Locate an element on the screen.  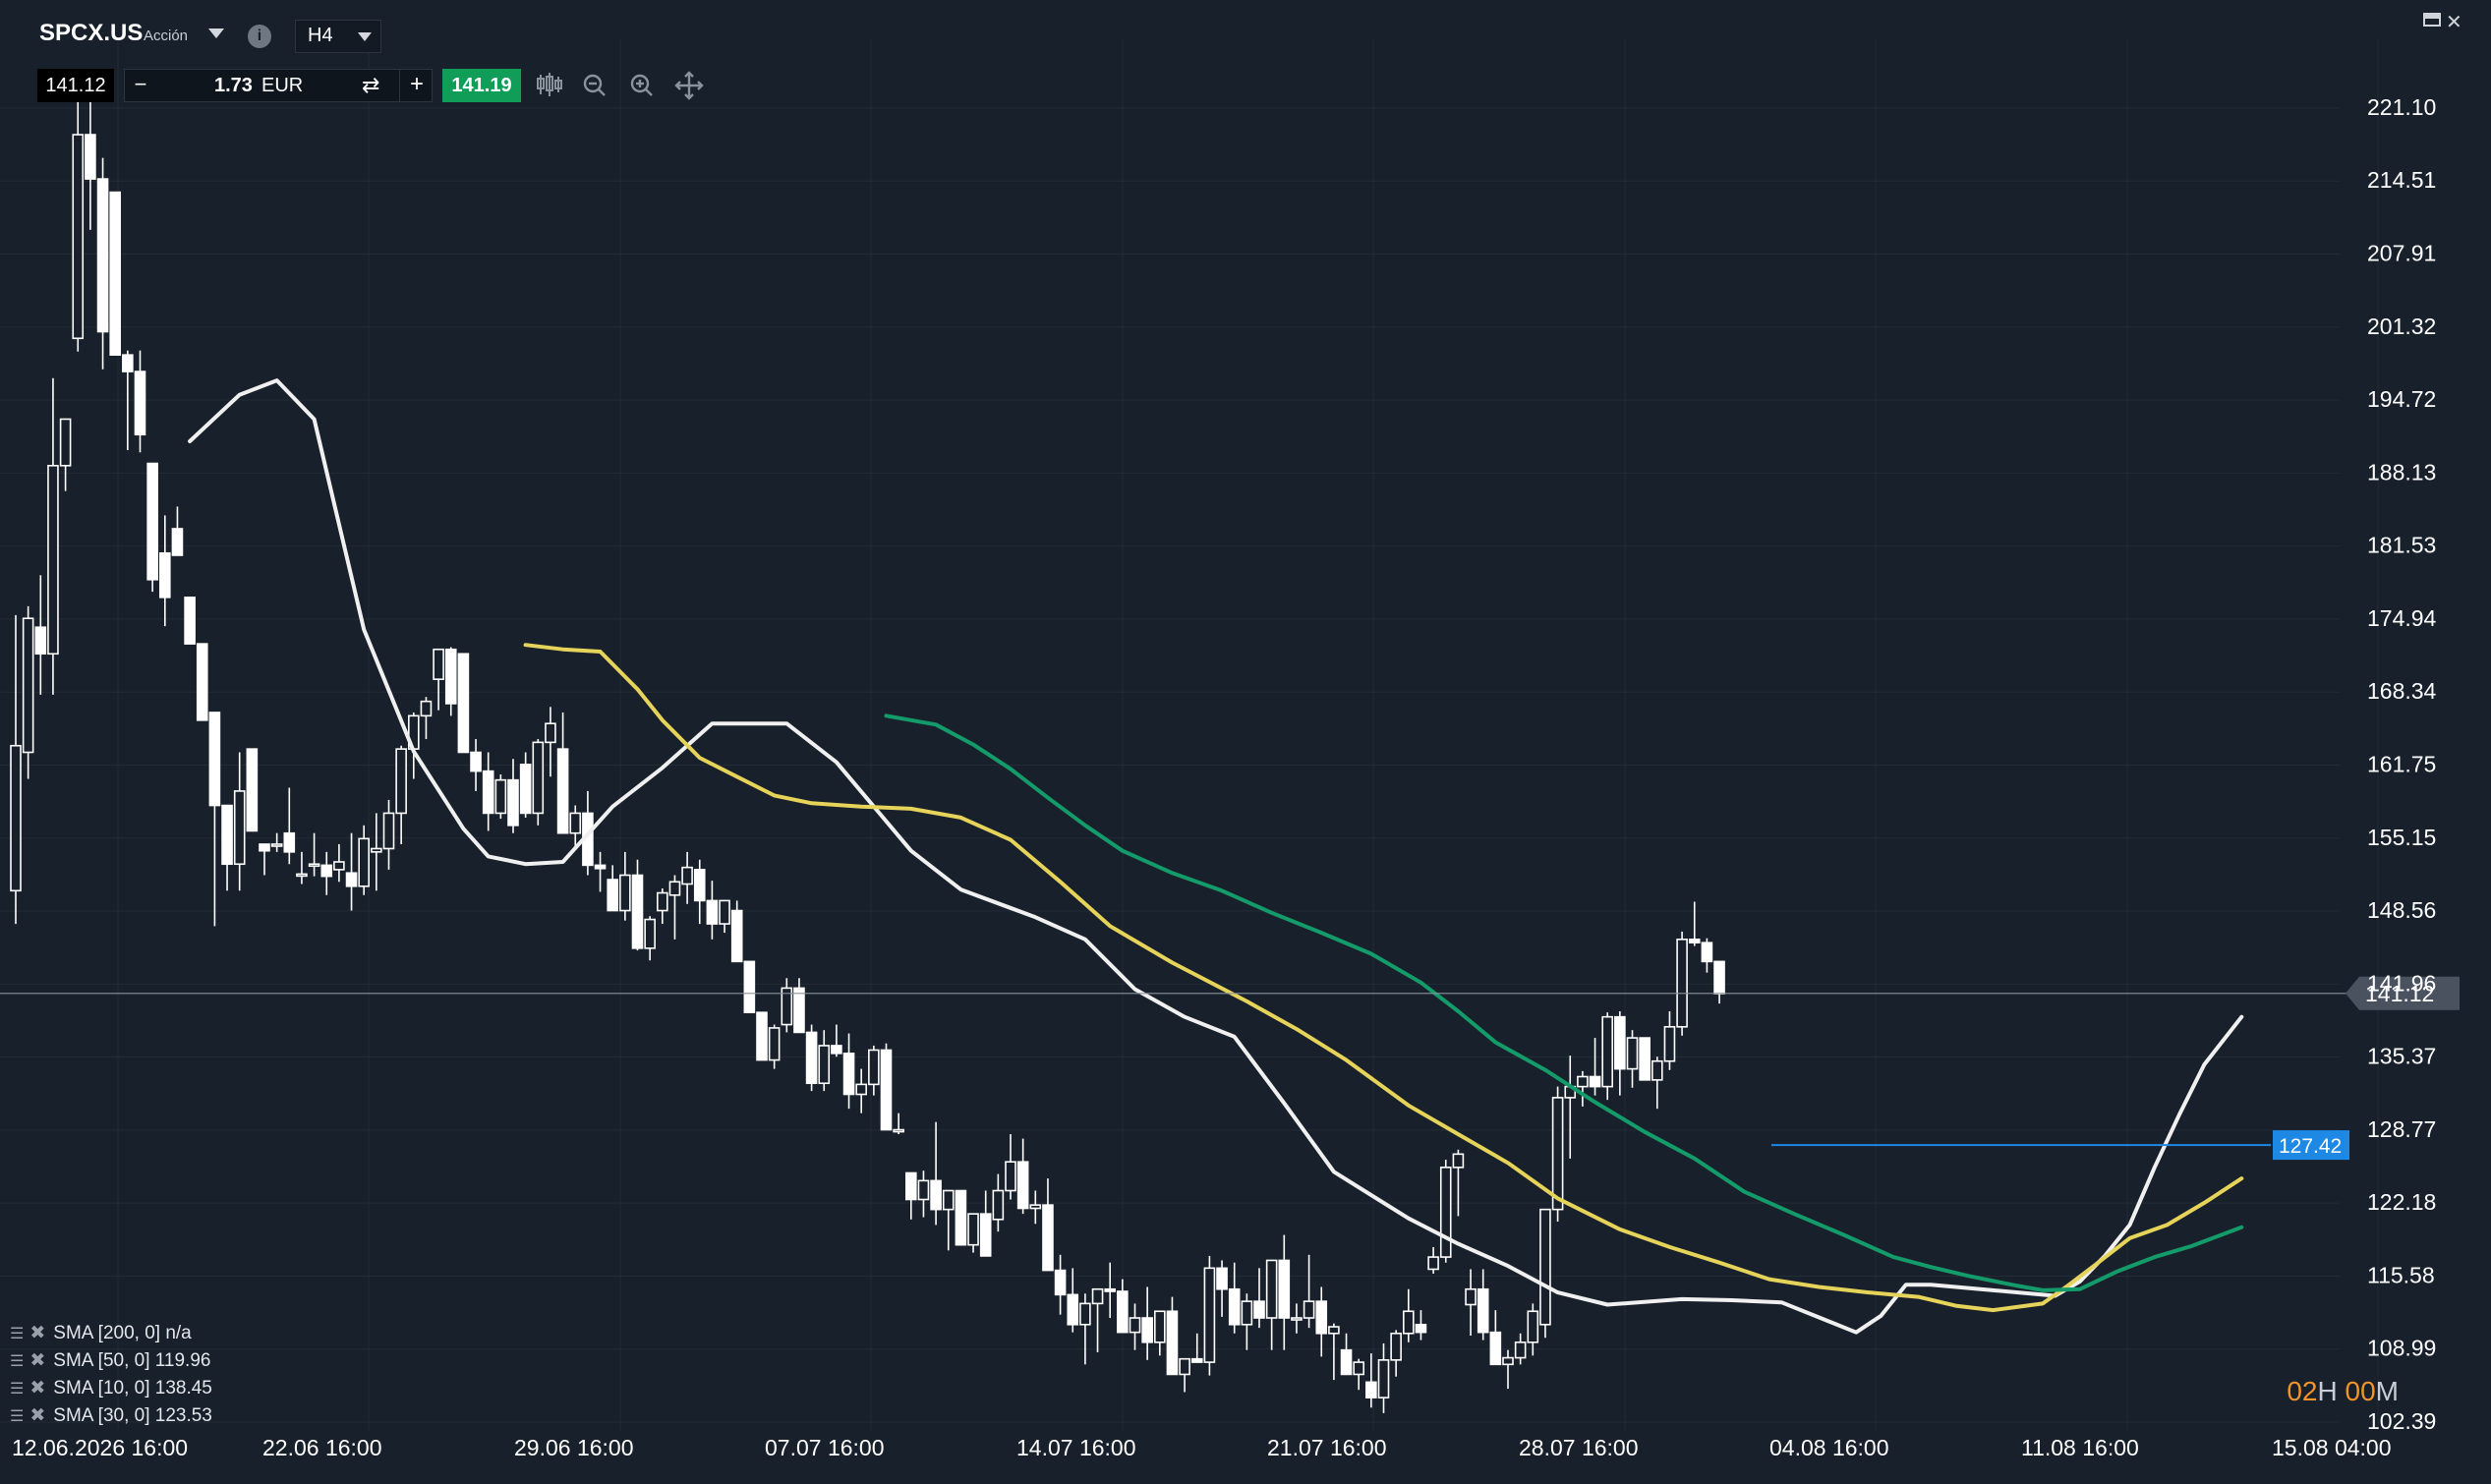
chevron-down-icon is located at coordinates (365, 36).